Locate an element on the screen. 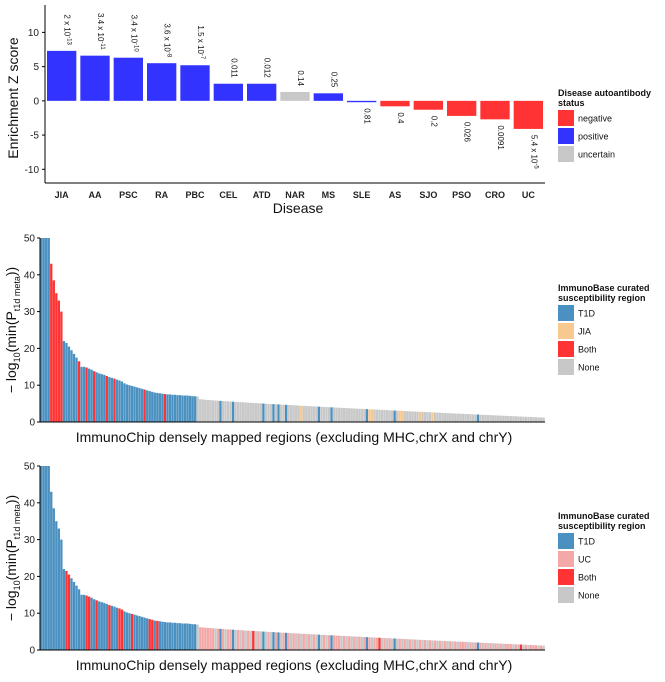 The height and width of the screenshot is (682, 665). p1-bar-sle is located at coordinates (362, 101).